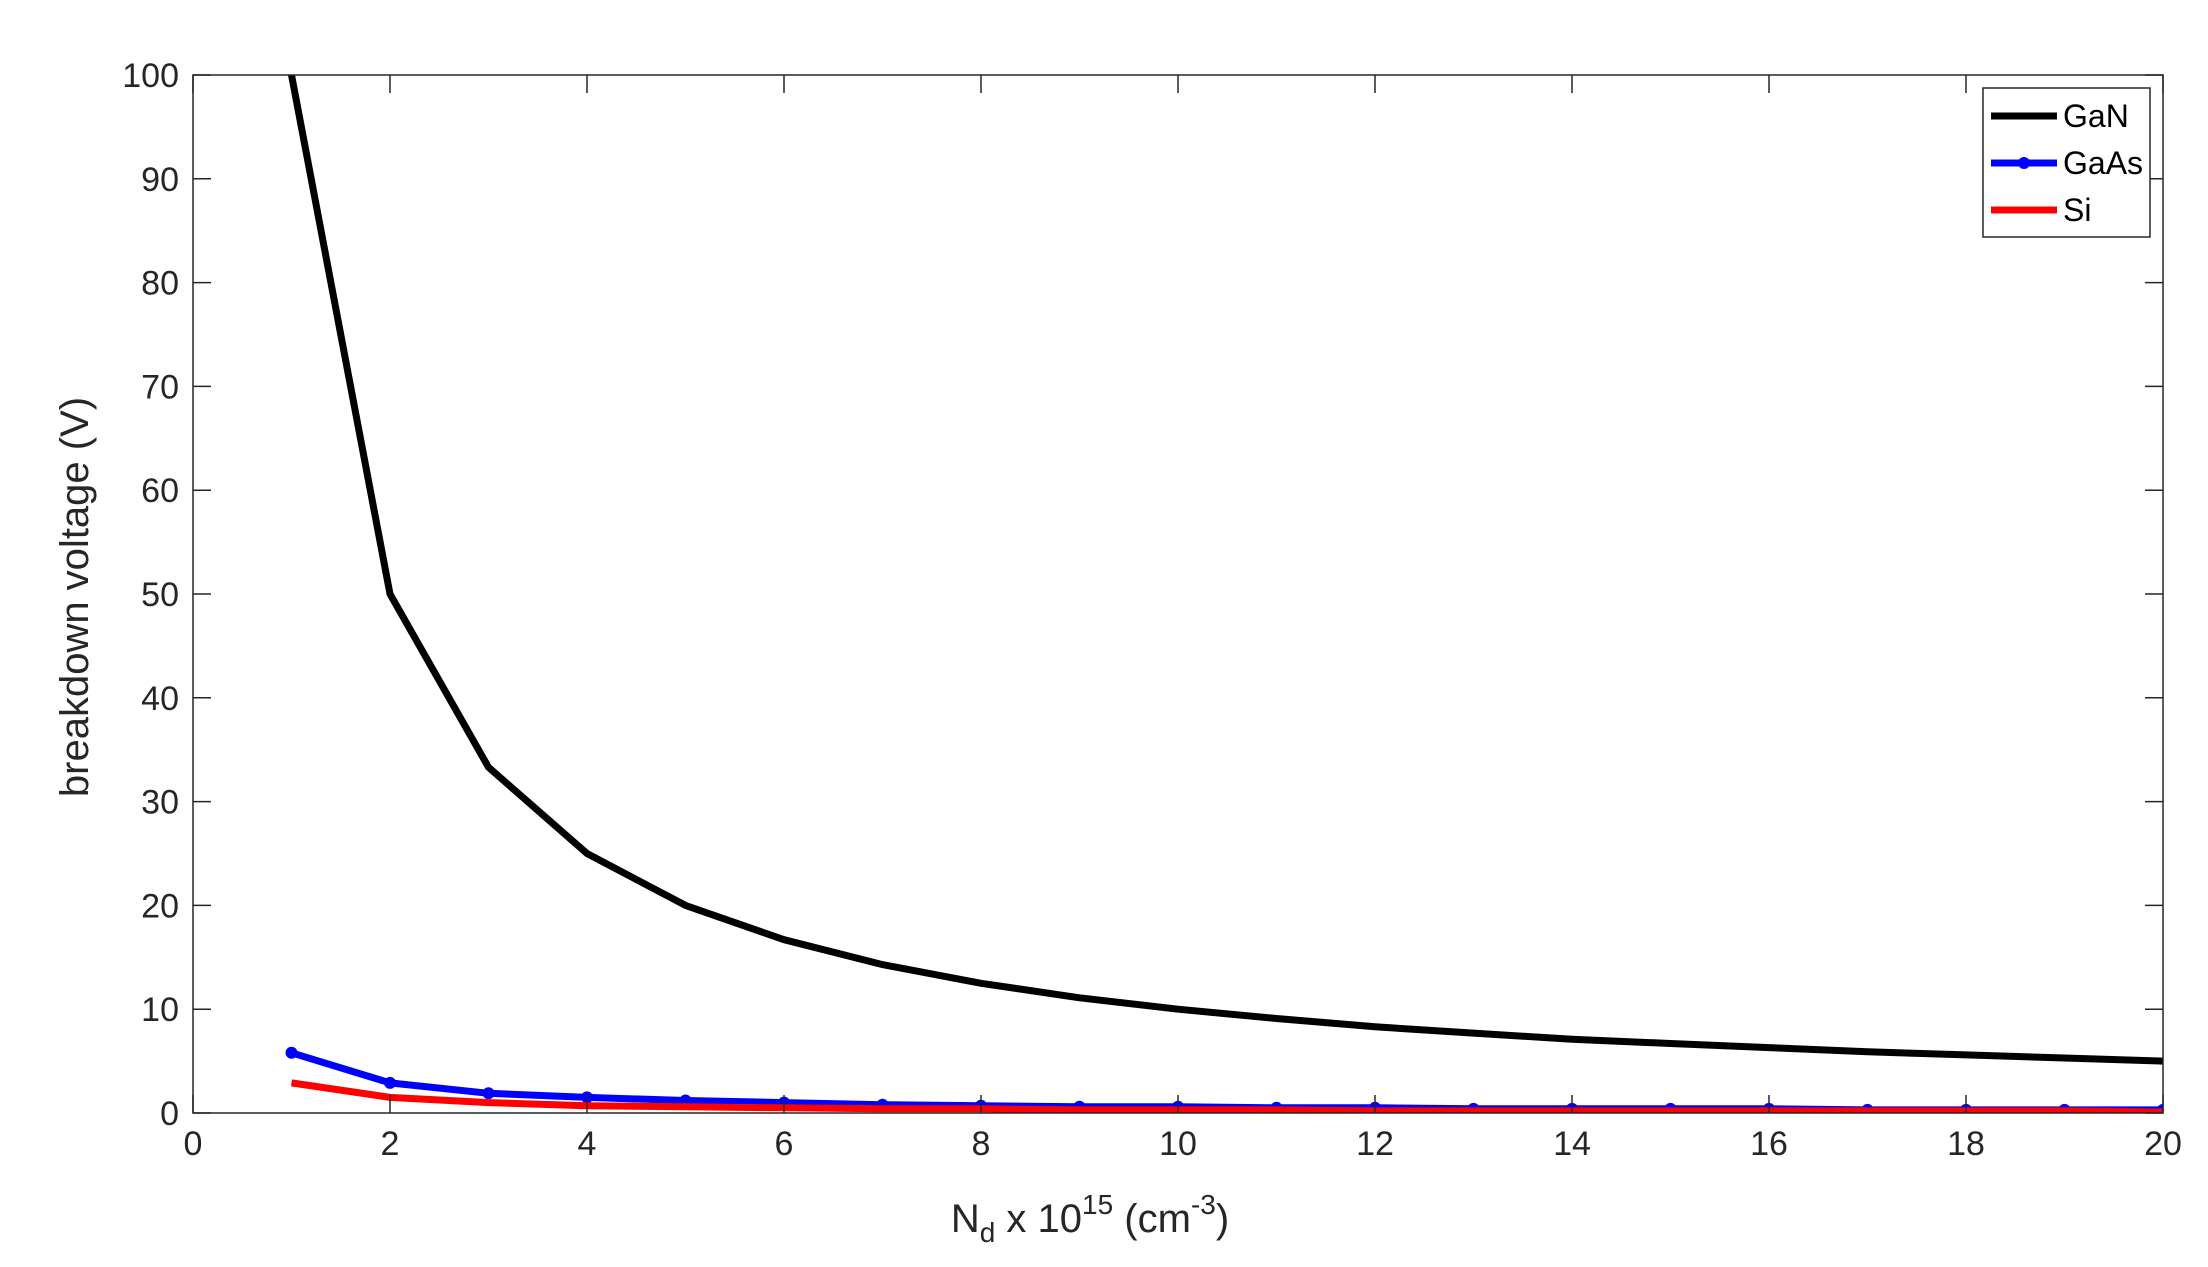 Image resolution: width=2208 pixels, height=1267 pixels. What do you see at coordinates (1203, 1204) in the screenshot?
I see `x-axis-title-unit-superscript: -3` at bounding box center [1203, 1204].